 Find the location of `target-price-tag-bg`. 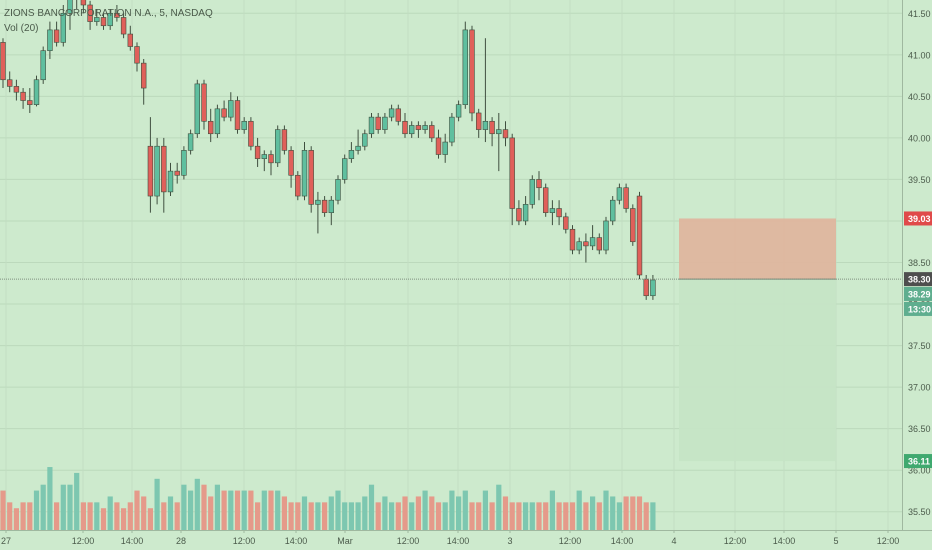

target-price-tag-bg is located at coordinates (918, 461).